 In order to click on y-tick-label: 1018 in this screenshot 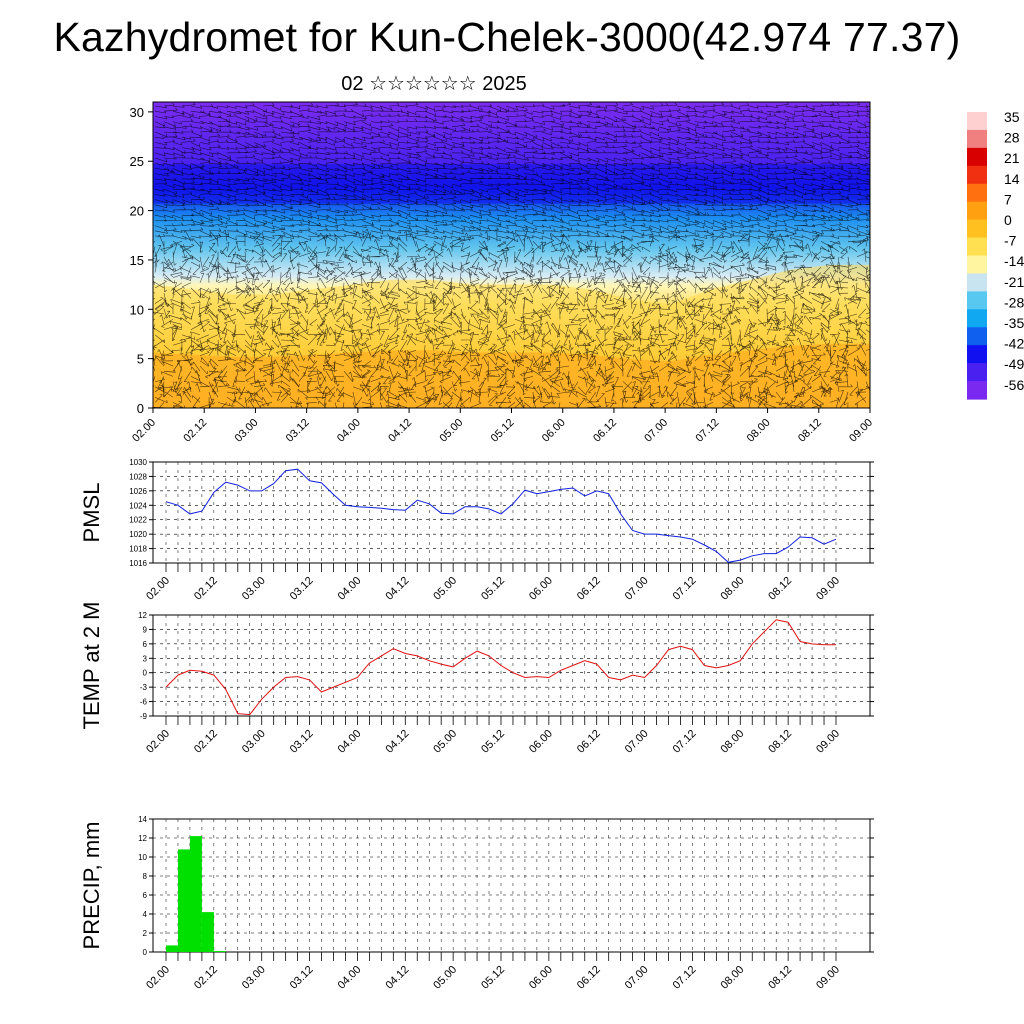, I will do `click(138, 549)`.